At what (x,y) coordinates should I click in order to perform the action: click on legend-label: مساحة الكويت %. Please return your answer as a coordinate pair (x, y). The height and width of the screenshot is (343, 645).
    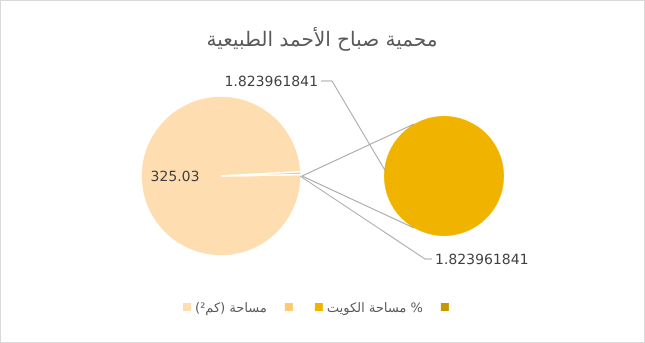
    Looking at the image, I should click on (374, 308).